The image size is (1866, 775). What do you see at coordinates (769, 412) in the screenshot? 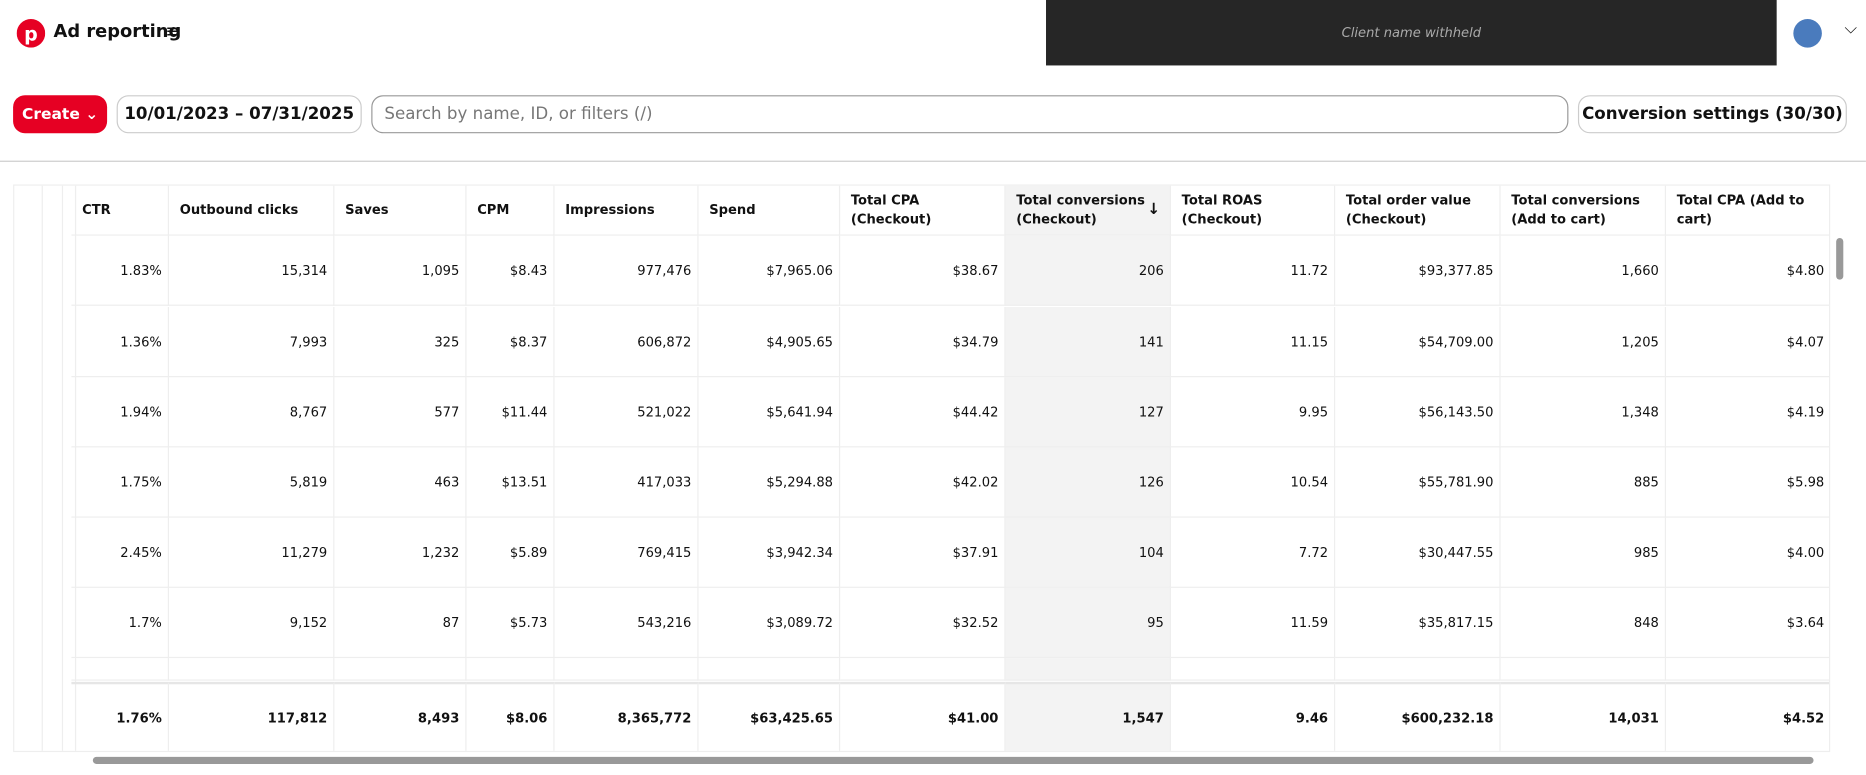
I see `table-cell: $5,641.94` at bounding box center [769, 412].